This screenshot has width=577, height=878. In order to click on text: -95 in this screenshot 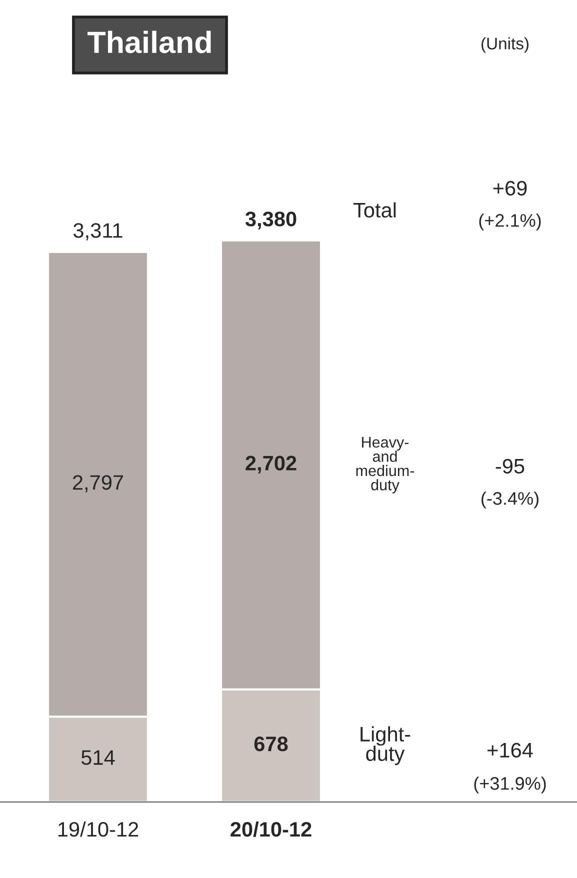, I will do `click(510, 466)`.